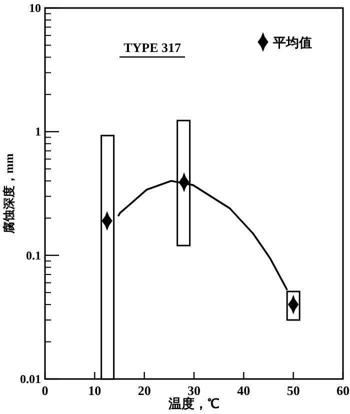  What do you see at coordinates (95, 390) in the screenshot?
I see `x-tick-label: 10` at bounding box center [95, 390].